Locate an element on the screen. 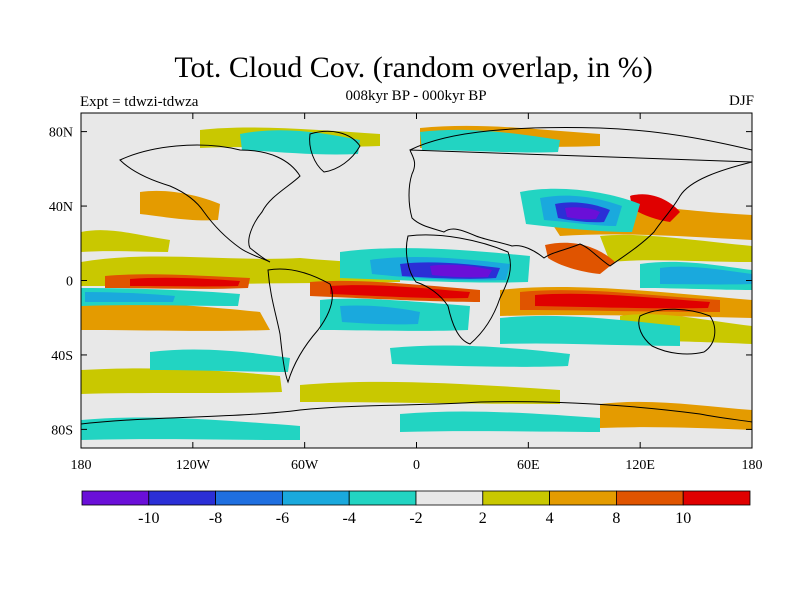 Image resolution: width=800 pixels, height=600 pixels. colorbar-tick-label: -6 is located at coordinates (282, 518).